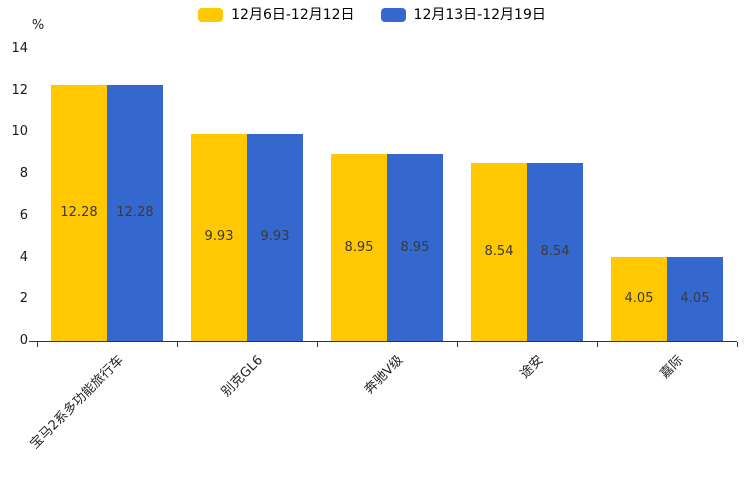 This screenshot has height=496, width=744. I want to click on bar-series2-5: 4.05, so click(695, 298).